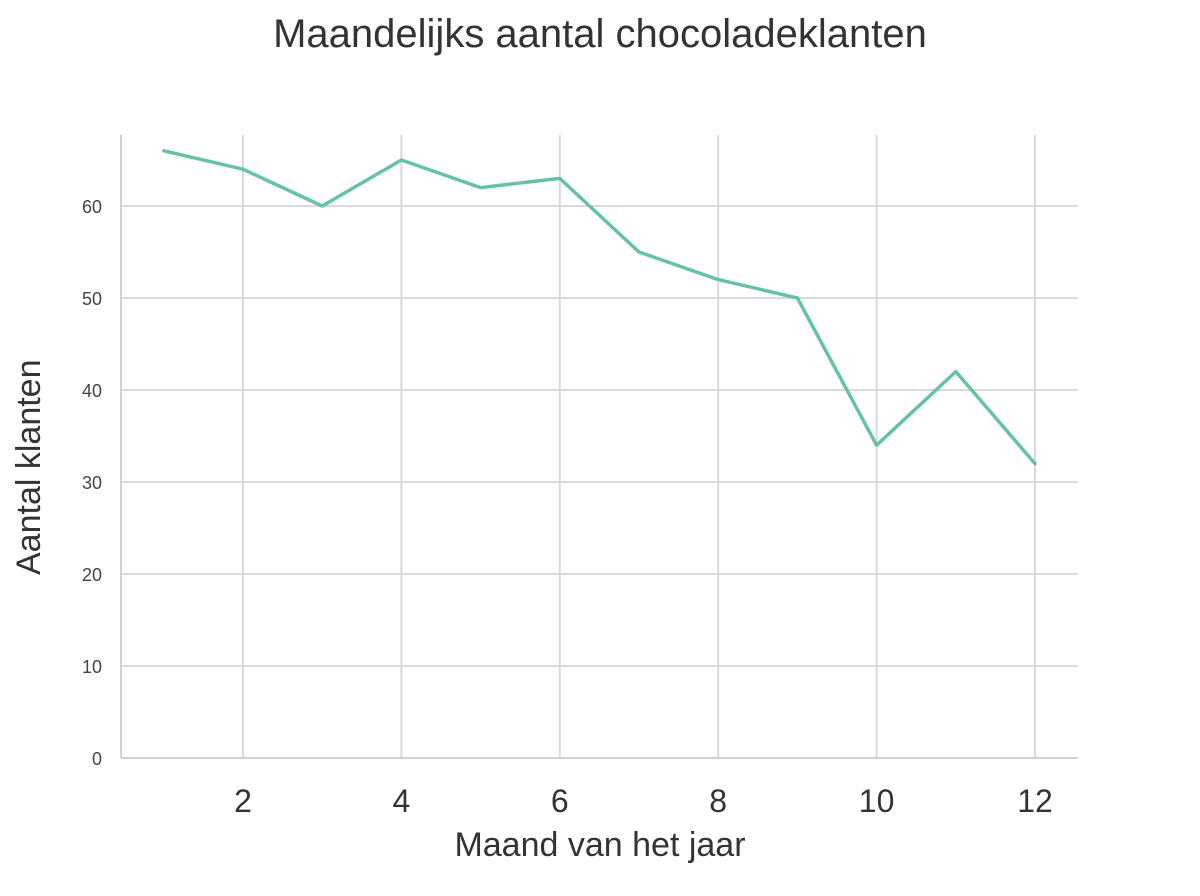 This screenshot has height=896, width=1200. What do you see at coordinates (92, 391) in the screenshot?
I see `y-tick-label: 40` at bounding box center [92, 391].